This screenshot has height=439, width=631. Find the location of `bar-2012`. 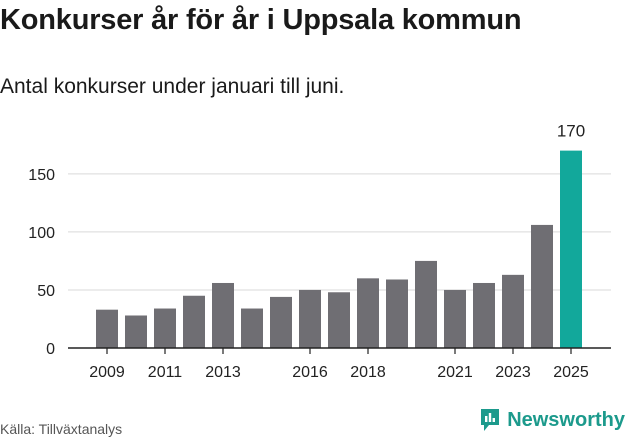

bar-2012 is located at coordinates (194, 321).